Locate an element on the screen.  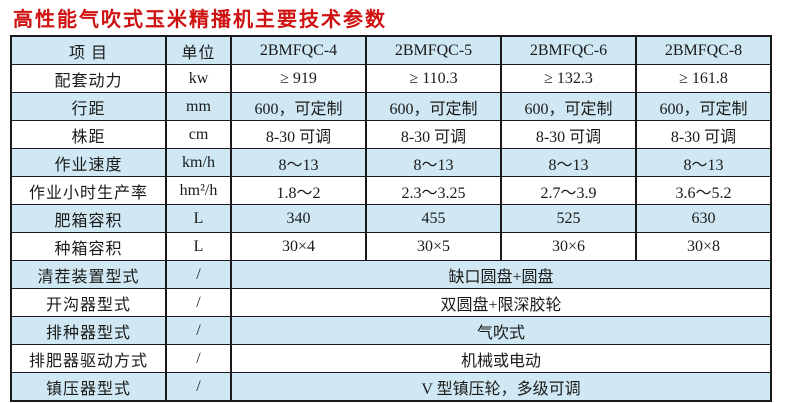
value-cell-merged: V 型镇压轮，多级可调 is located at coordinates (500, 386).